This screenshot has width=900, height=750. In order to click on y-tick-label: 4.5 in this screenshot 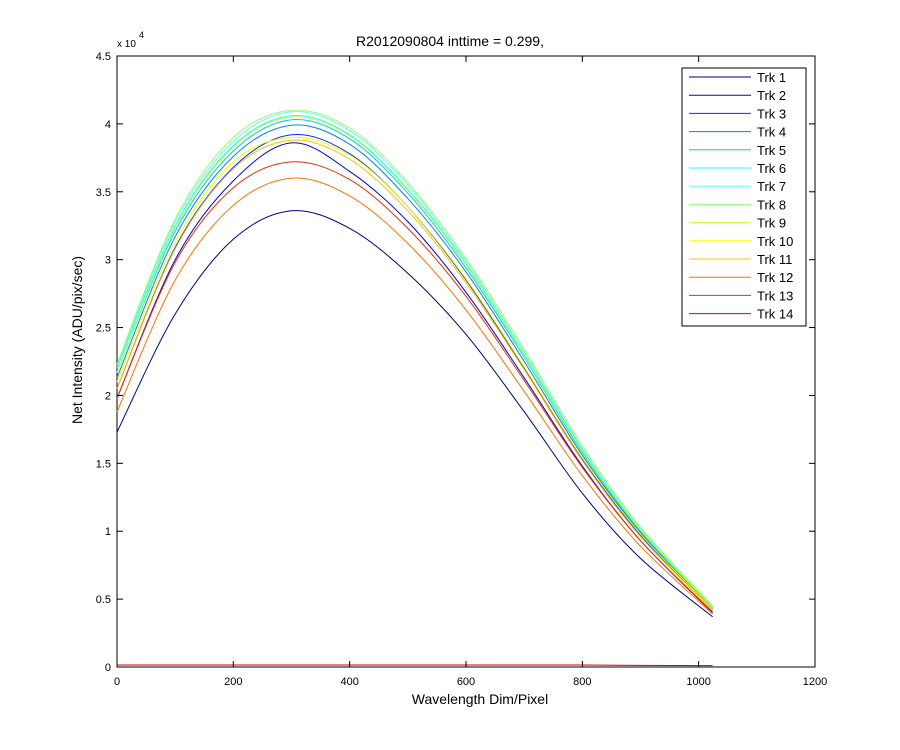, I will do `click(103, 57)`.